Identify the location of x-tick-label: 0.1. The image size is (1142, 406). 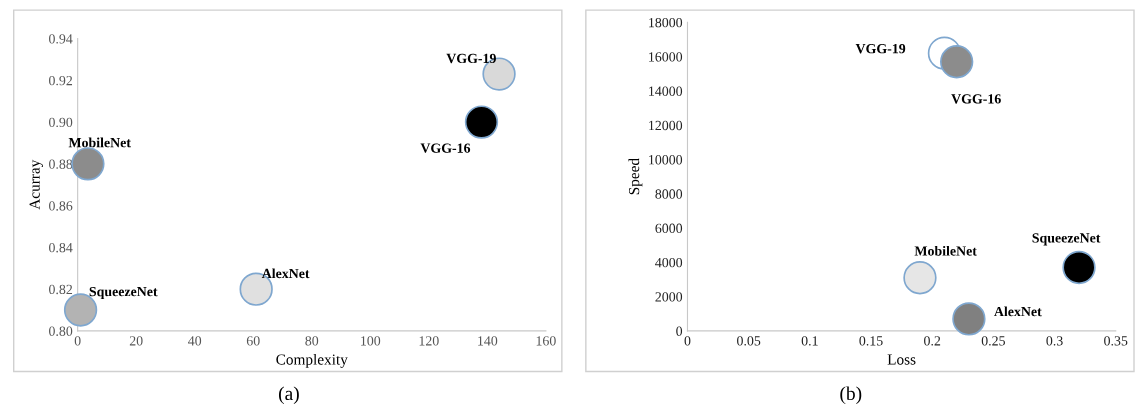
(809, 341).